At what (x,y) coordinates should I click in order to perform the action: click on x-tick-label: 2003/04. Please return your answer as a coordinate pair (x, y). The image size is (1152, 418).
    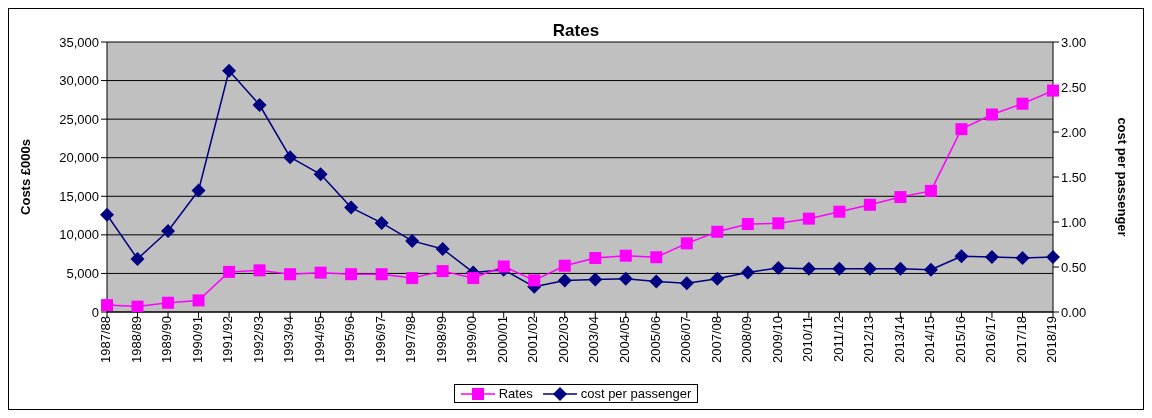
    Looking at the image, I should click on (594, 339).